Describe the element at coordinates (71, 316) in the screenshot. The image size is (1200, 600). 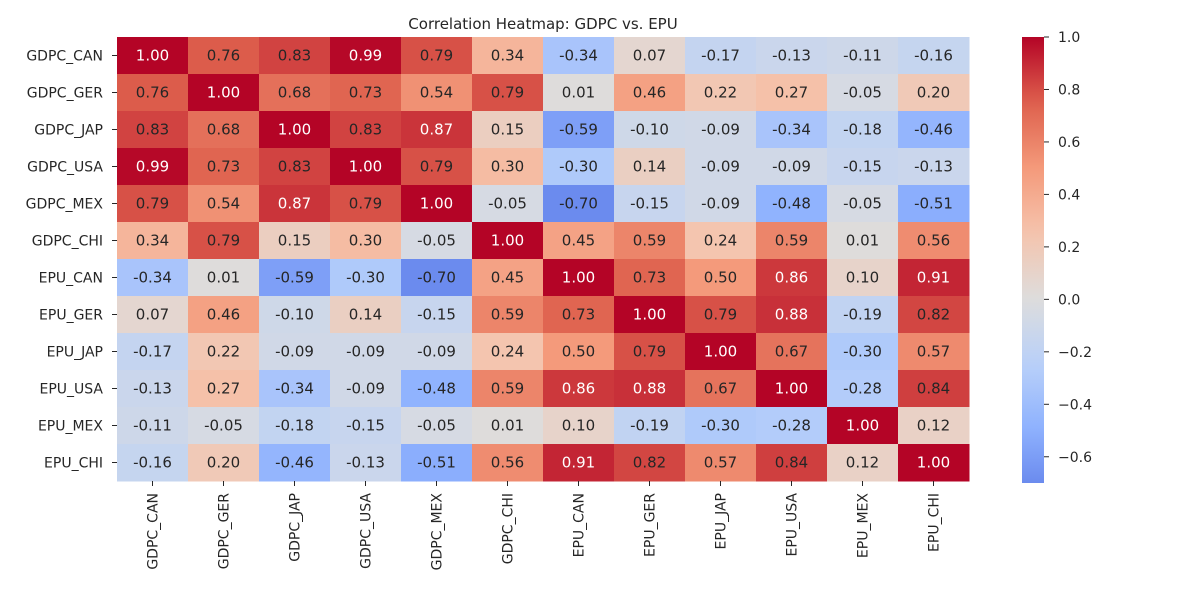
I see `row-tick-label: EPU_GER` at that location.